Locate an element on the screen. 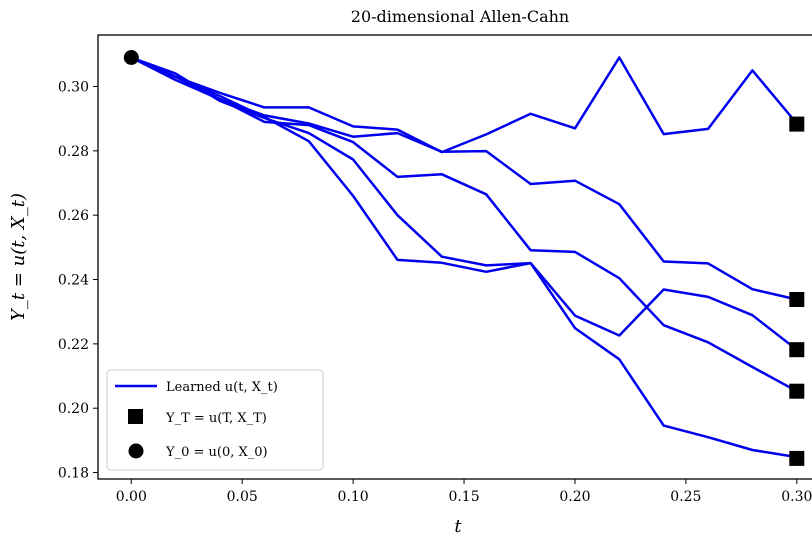 The width and height of the screenshot is (812, 544). legend-box is located at coordinates (215, 420).